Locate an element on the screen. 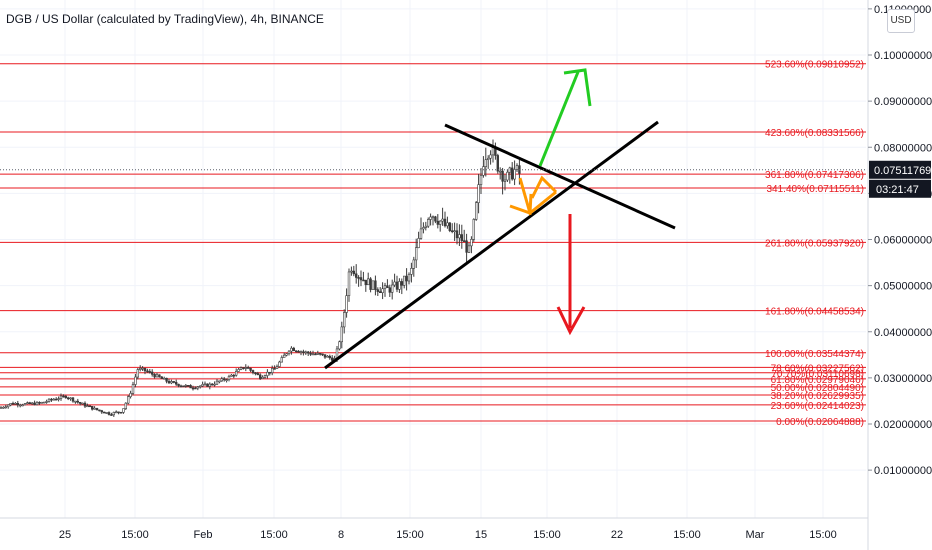 The height and width of the screenshot is (550, 932). bullish-arrow is located at coordinates (559, 119).